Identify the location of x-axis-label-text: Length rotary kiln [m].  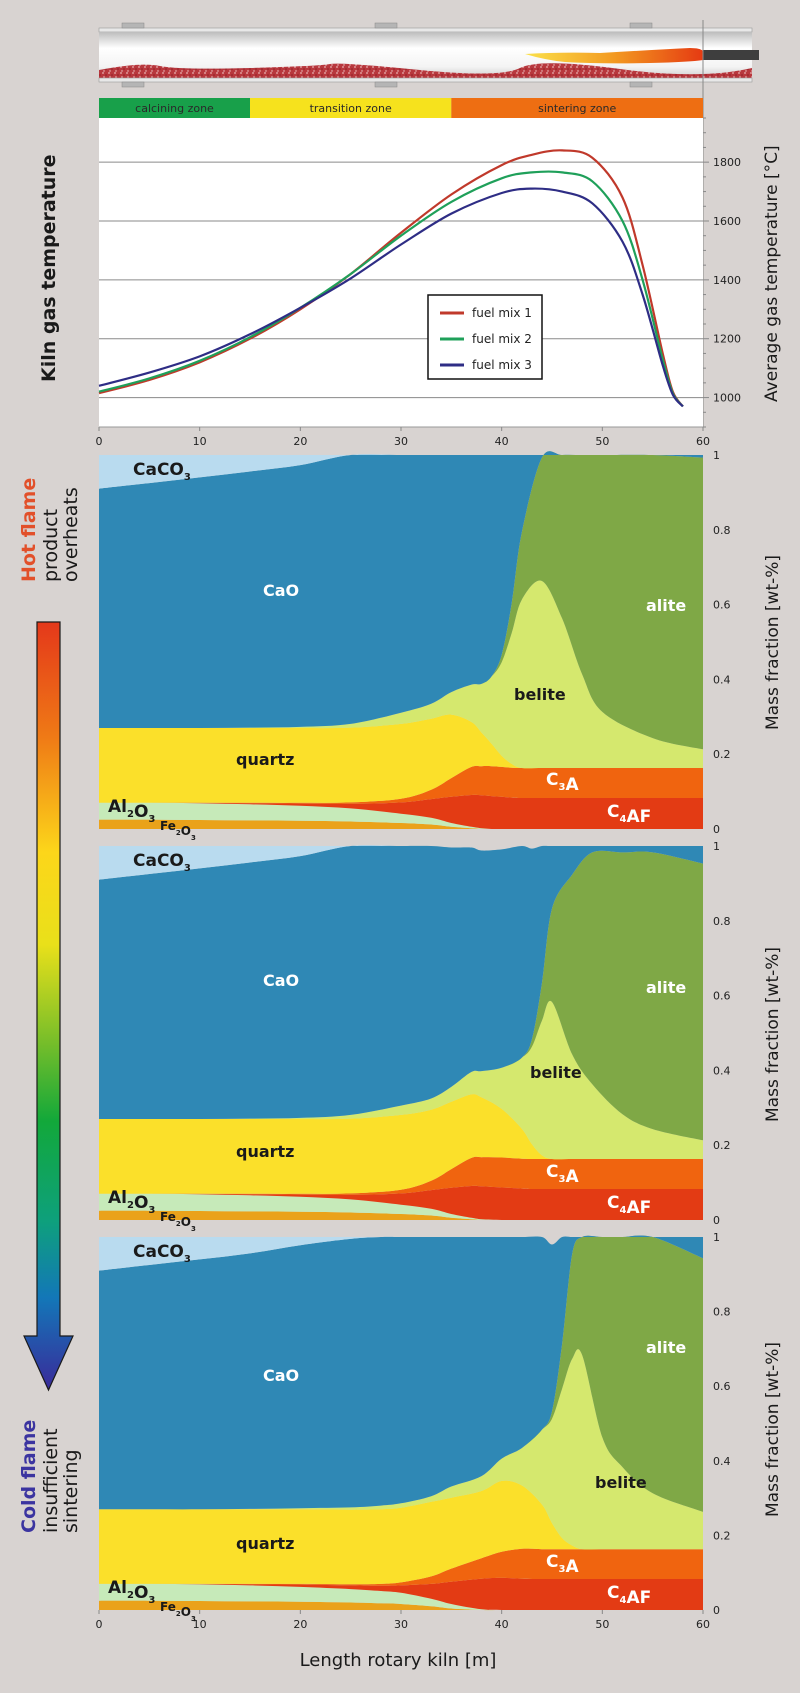
(398, 1660).